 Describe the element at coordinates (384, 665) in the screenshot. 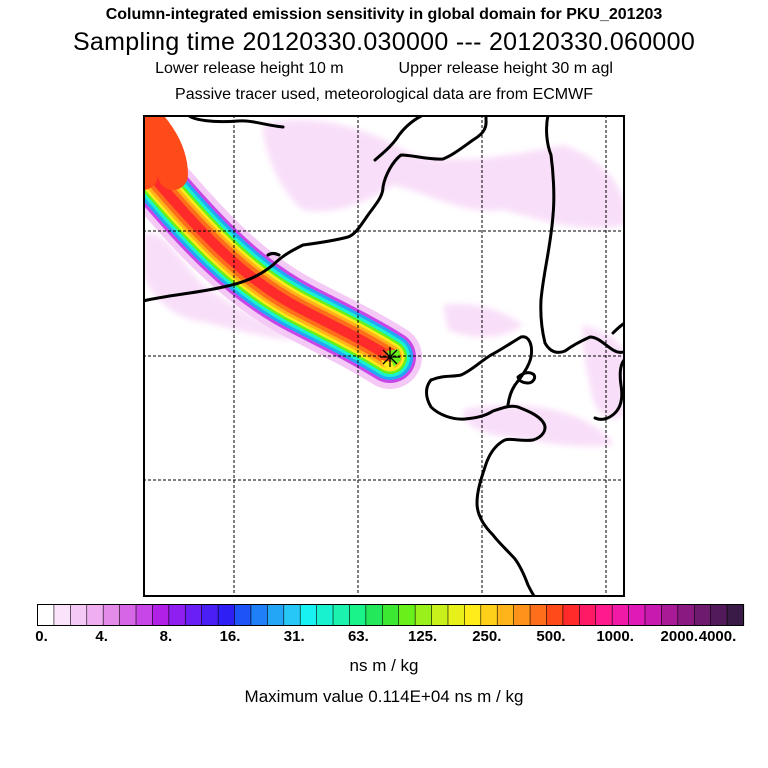

I see `colorbar-unit-label: ns m / kg` at that location.